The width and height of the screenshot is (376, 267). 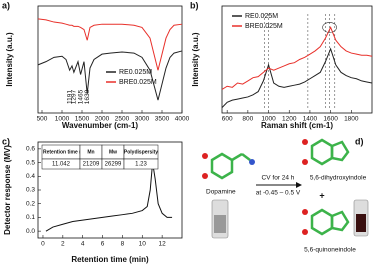 What do you see at coordinates (338, 178) in the screenshot?
I see `product: 5,6-dihydroxyindole` at bounding box center [338, 178].